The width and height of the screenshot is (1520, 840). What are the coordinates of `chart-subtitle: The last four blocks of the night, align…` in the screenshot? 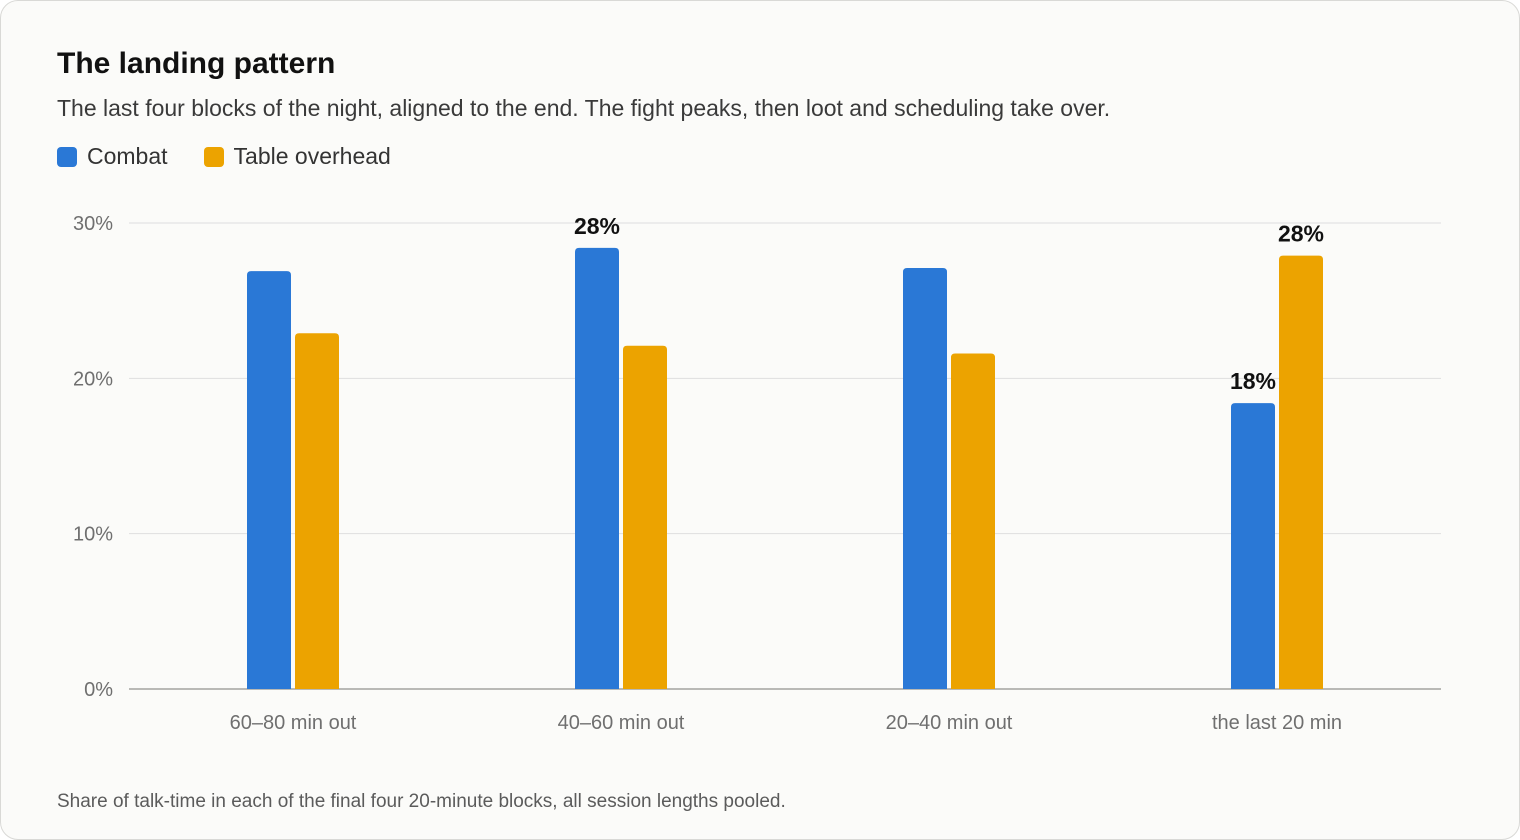 It's located at (584, 108).